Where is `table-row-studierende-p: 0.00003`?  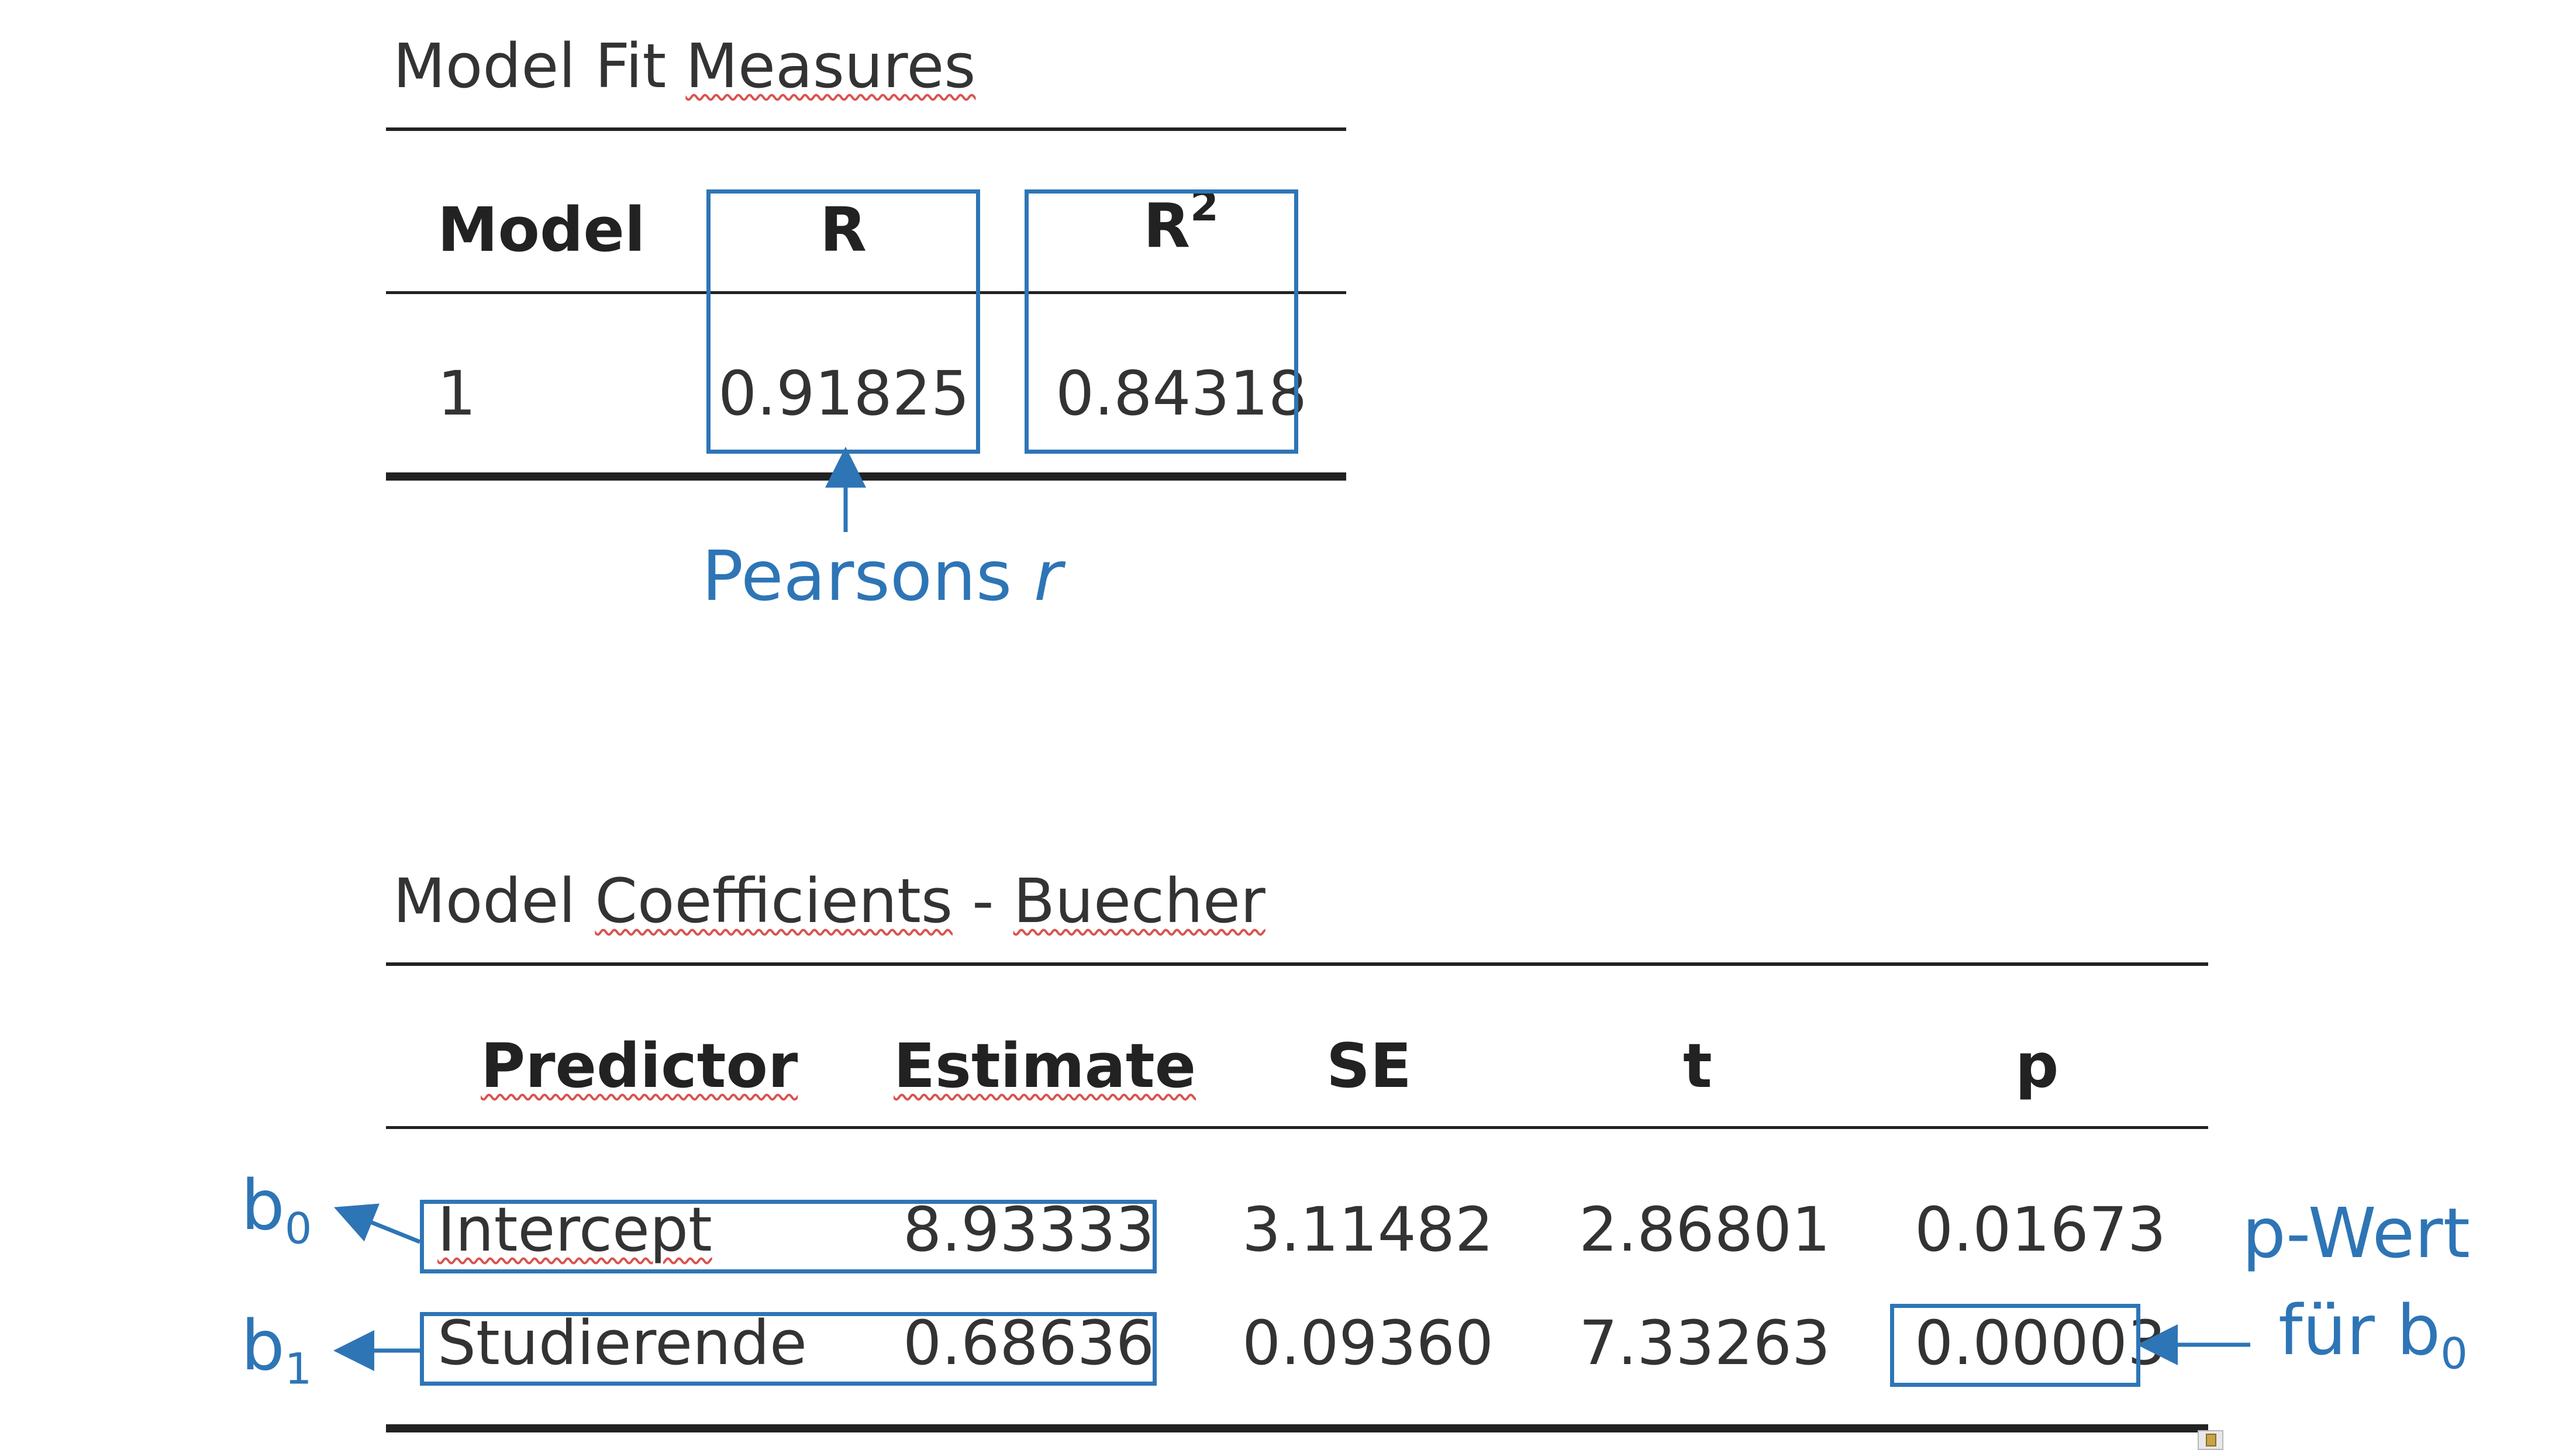
table-row-studierende-p: 0.00003 is located at coordinates (2041, 1343).